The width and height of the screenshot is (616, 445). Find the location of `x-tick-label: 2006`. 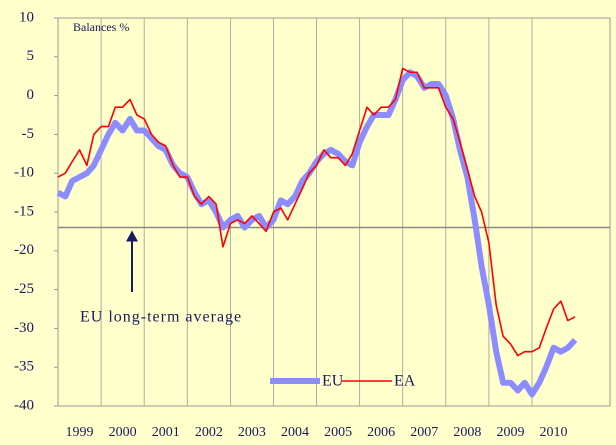

x-tick-label: 2006 is located at coordinates (381, 432).